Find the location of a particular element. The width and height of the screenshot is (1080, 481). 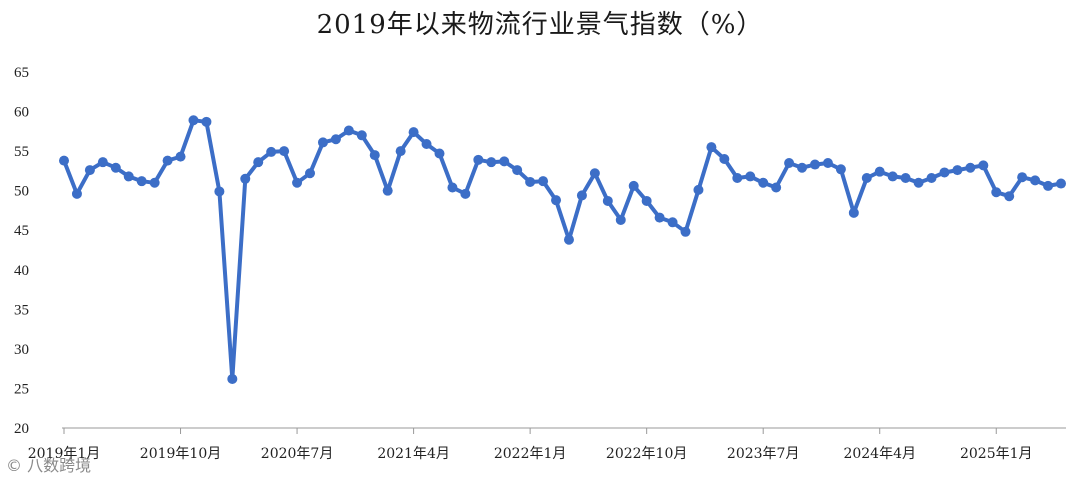

x-tick-label: 2019年1月 is located at coordinates (64, 454).